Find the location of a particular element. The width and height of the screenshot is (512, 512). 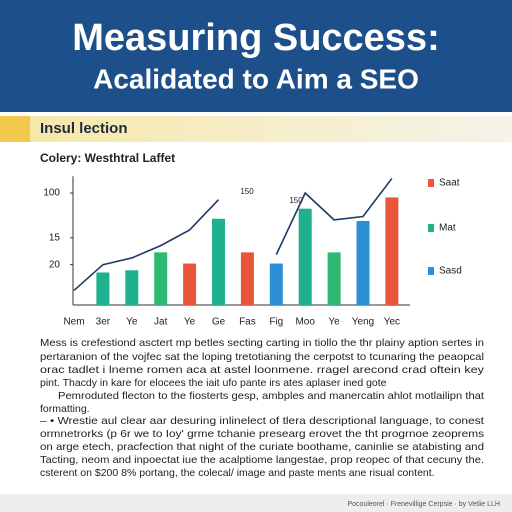

section-heading: Insul lection is located at coordinates (84, 128).